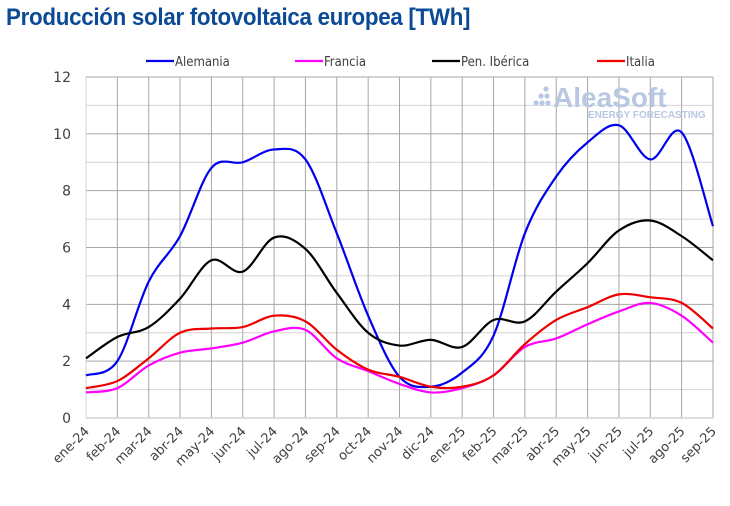 The image size is (730, 506). What do you see at coordinates (605, 444) in the screenshot?
I see `x-tick-label: jun-25` at bounding box center [605, 444].